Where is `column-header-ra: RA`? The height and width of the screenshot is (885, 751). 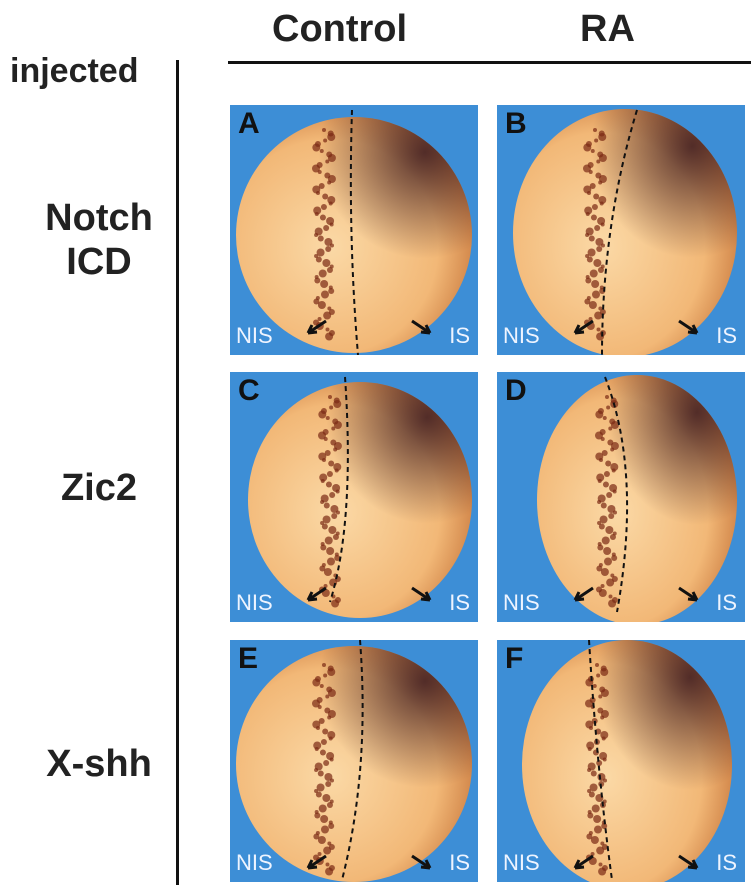 column-header-ra: RA is located at coordinates (607, 29).